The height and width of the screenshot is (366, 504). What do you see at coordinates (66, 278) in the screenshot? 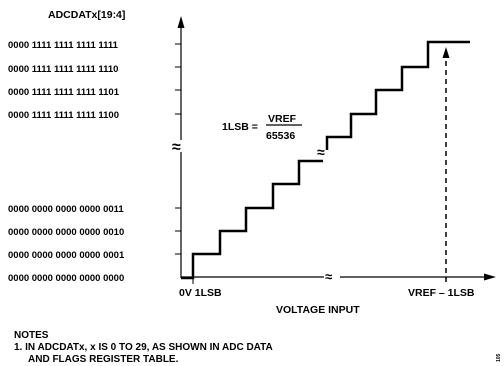
I see `code-label-bottom-4: 0000 0000 0000 0000 0000` at bounding box center [66, 278].